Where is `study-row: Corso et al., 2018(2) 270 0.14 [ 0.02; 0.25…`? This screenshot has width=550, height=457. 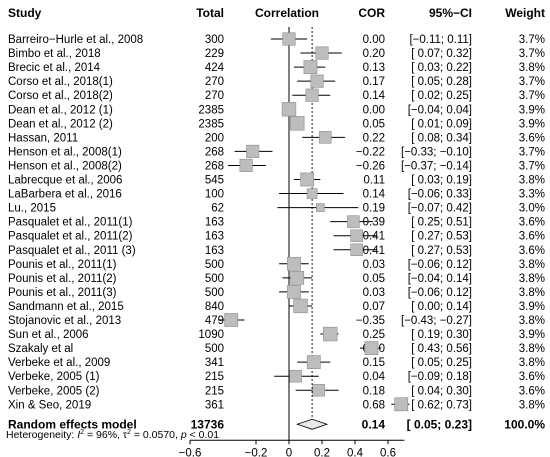 study-row: Corso et al., 2018(2) 270 0.14 [ 0.02; 0.25… is located at coordinates (276, 96).